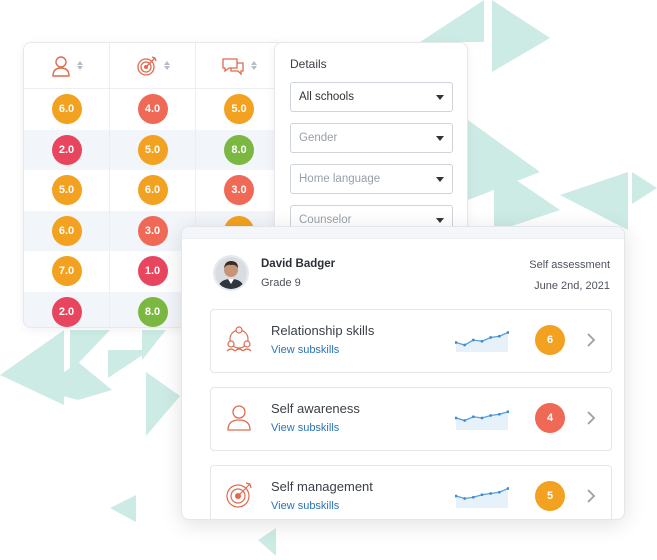 The image size is (657, 560). Describe the element at coordinates (298, 263) in the screenshot. I see `student-name: David Badger` at that location.